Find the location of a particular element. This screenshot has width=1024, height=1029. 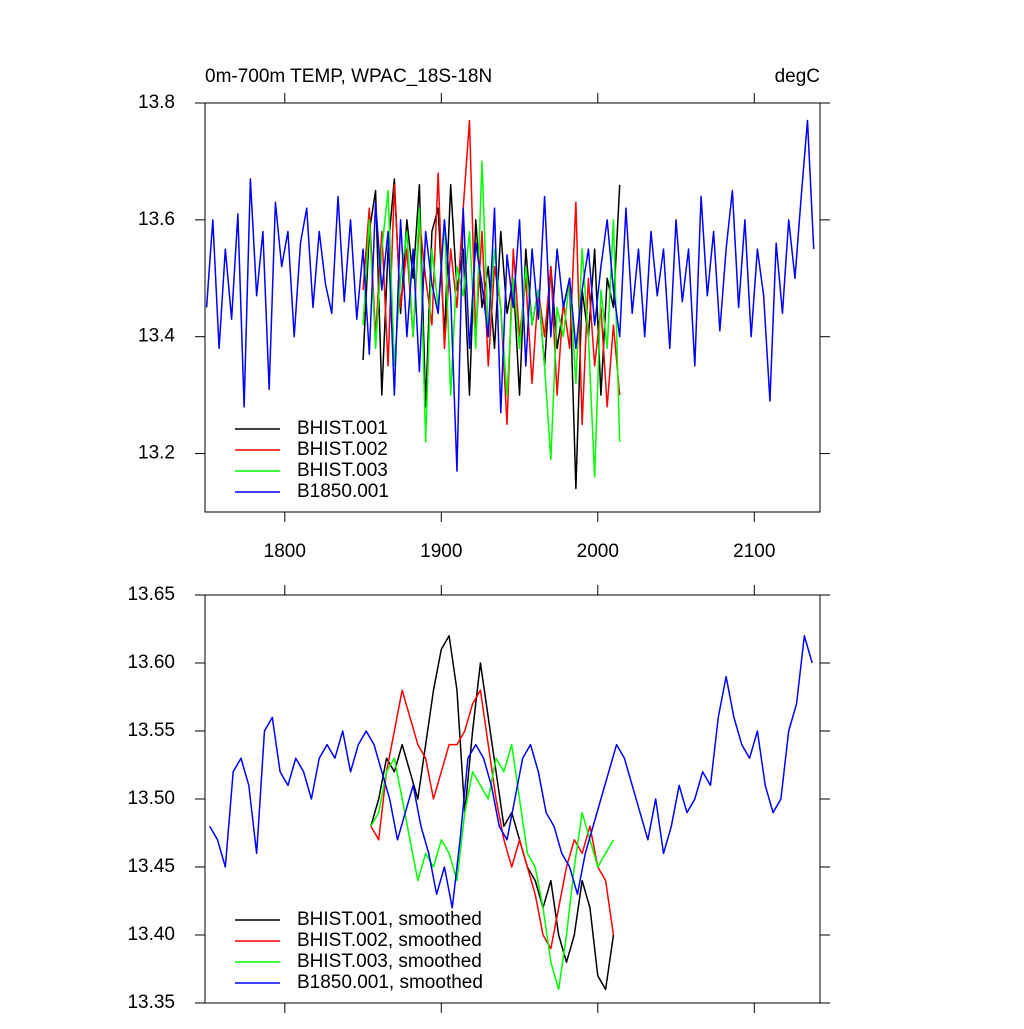

legend-label: BHIST.003, smoothed is located at coordinates (389, 961).